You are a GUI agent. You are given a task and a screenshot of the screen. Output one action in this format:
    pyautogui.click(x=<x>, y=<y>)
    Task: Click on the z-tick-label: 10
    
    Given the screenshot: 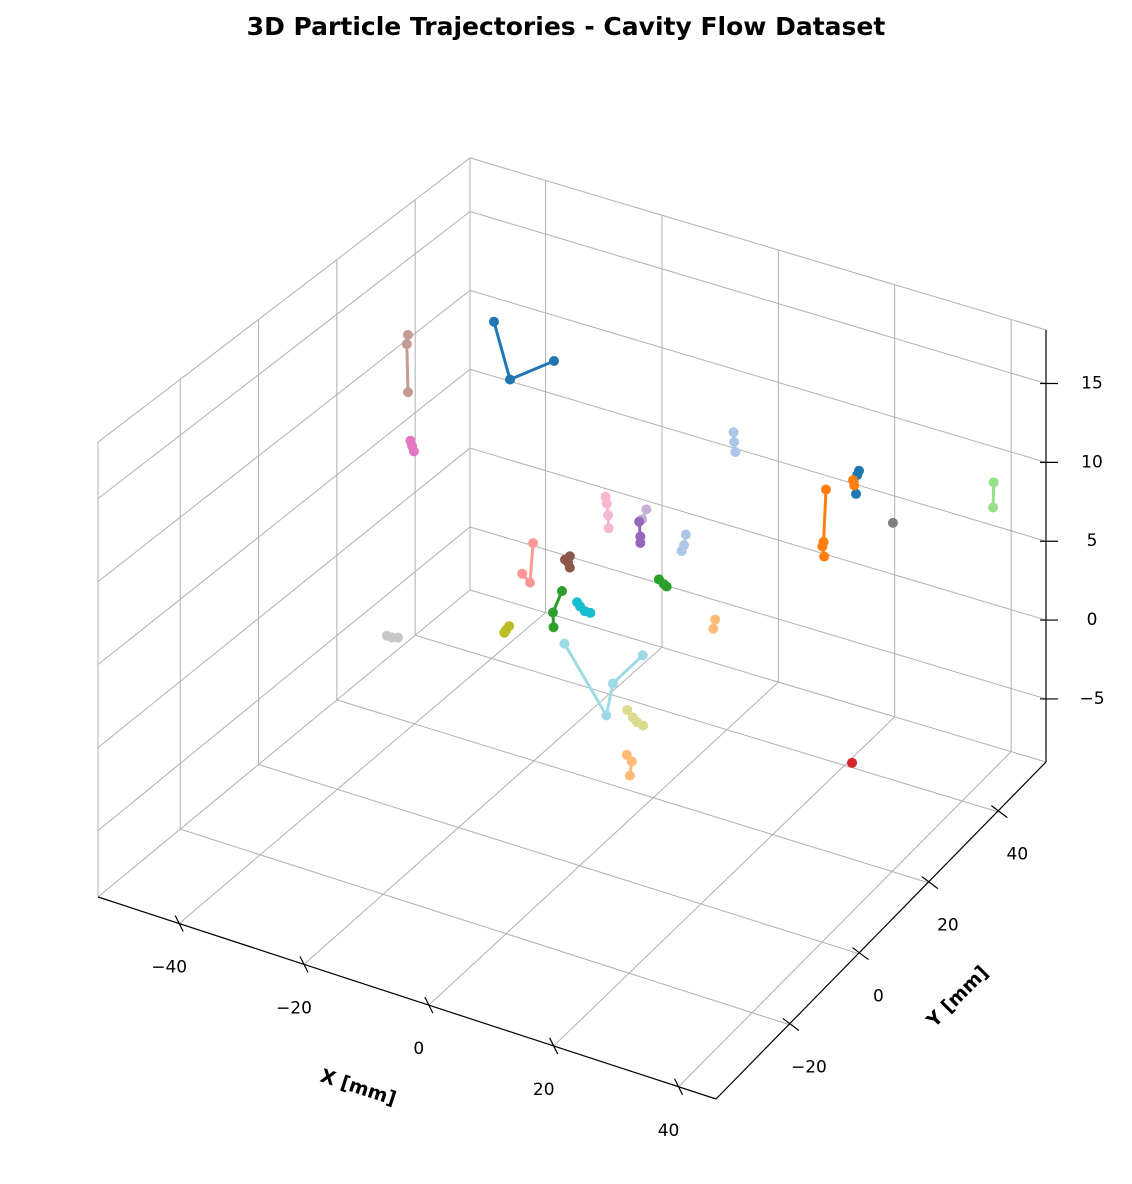 What is the action you would take?
    pyautogui.click(x=1092, y=462)
    